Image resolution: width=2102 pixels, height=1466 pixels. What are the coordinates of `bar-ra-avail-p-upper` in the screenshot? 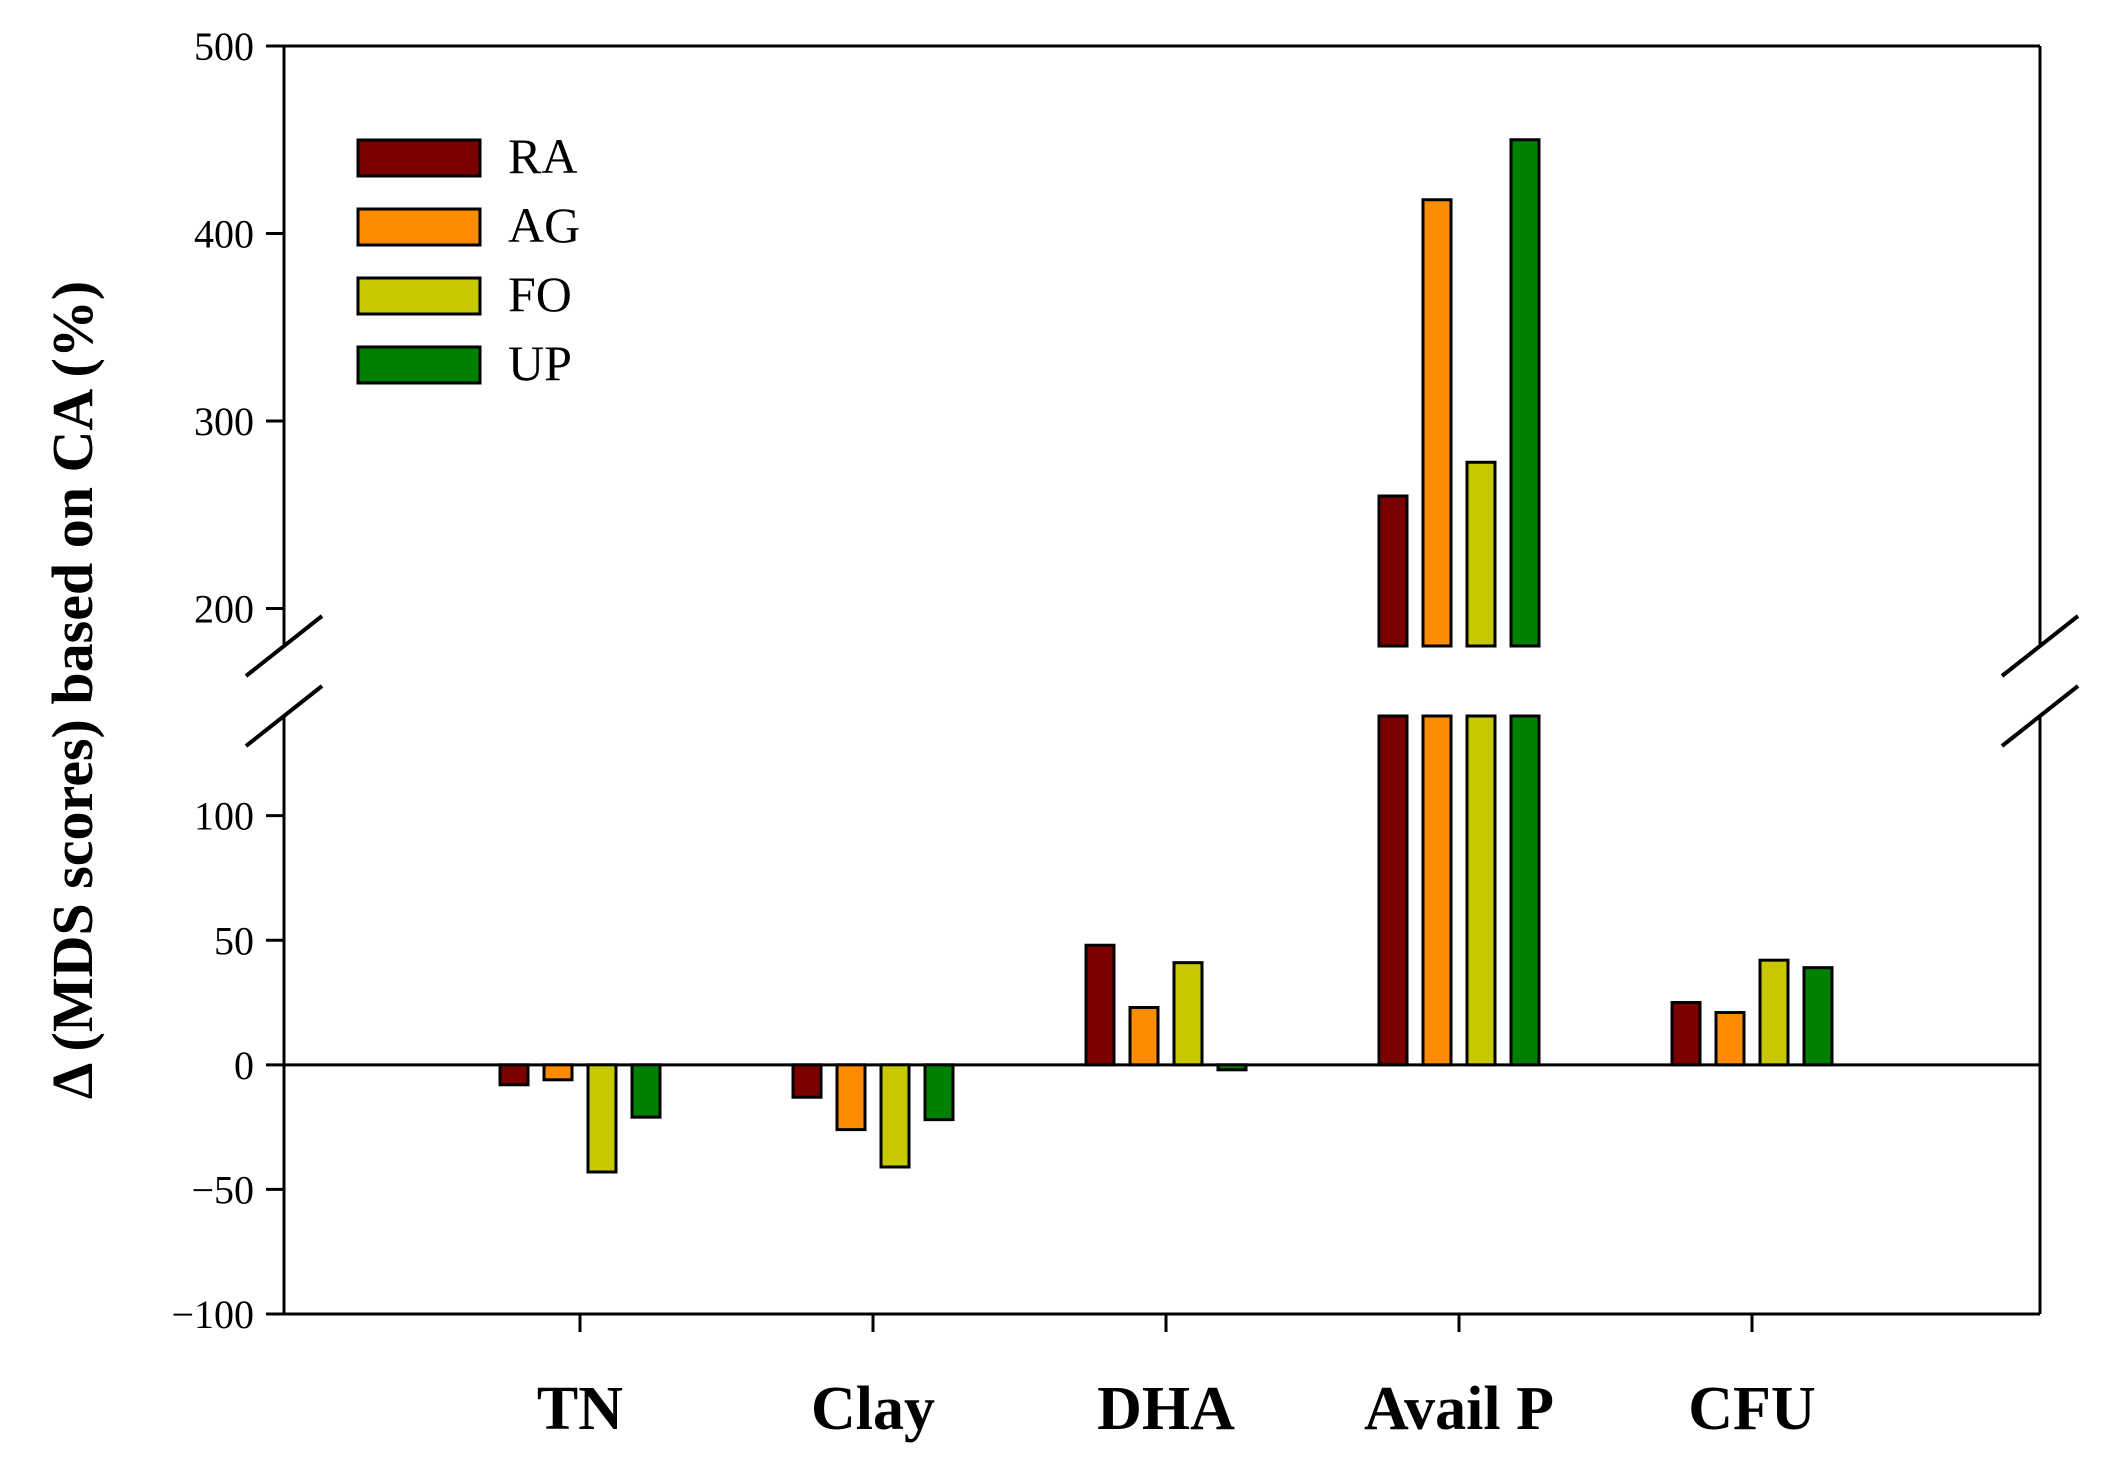 It's located at (1393, 571).